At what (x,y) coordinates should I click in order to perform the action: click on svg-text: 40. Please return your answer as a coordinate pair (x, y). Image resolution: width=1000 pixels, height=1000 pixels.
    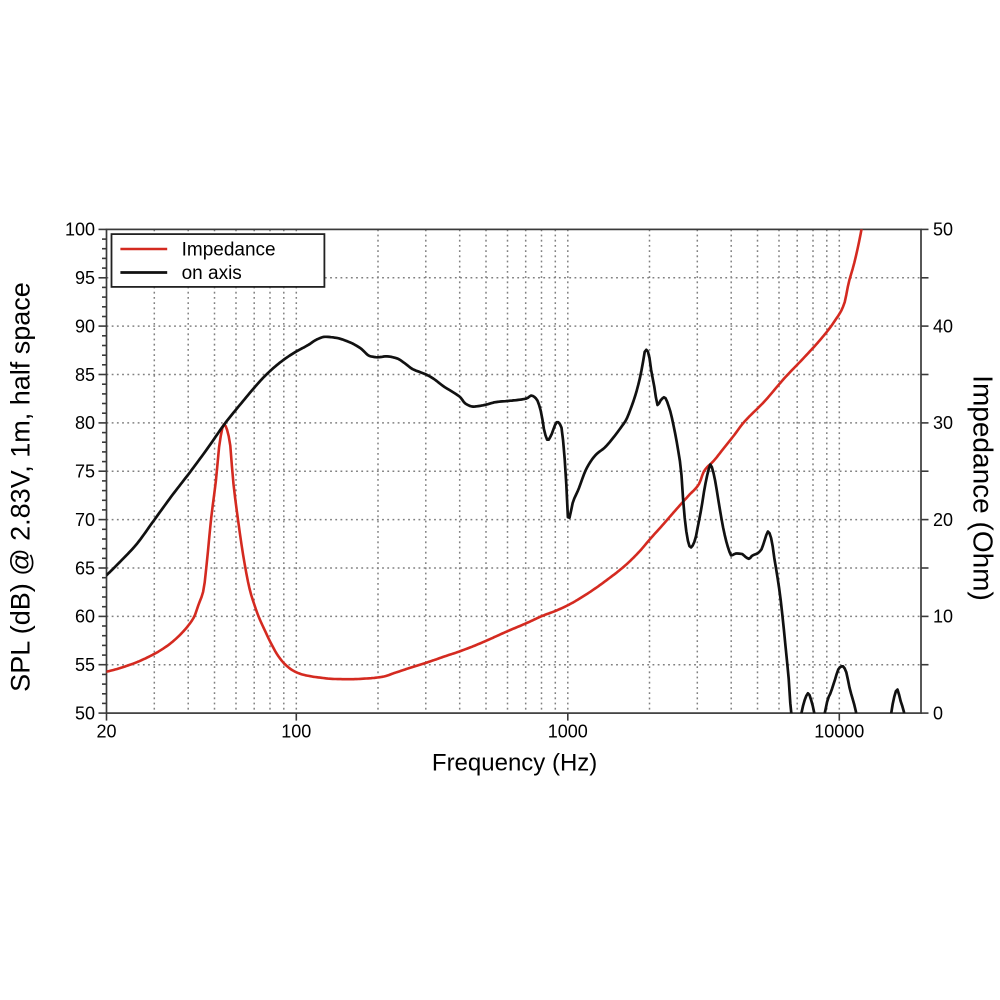
    Looking at the image, I should click on (943, 326).